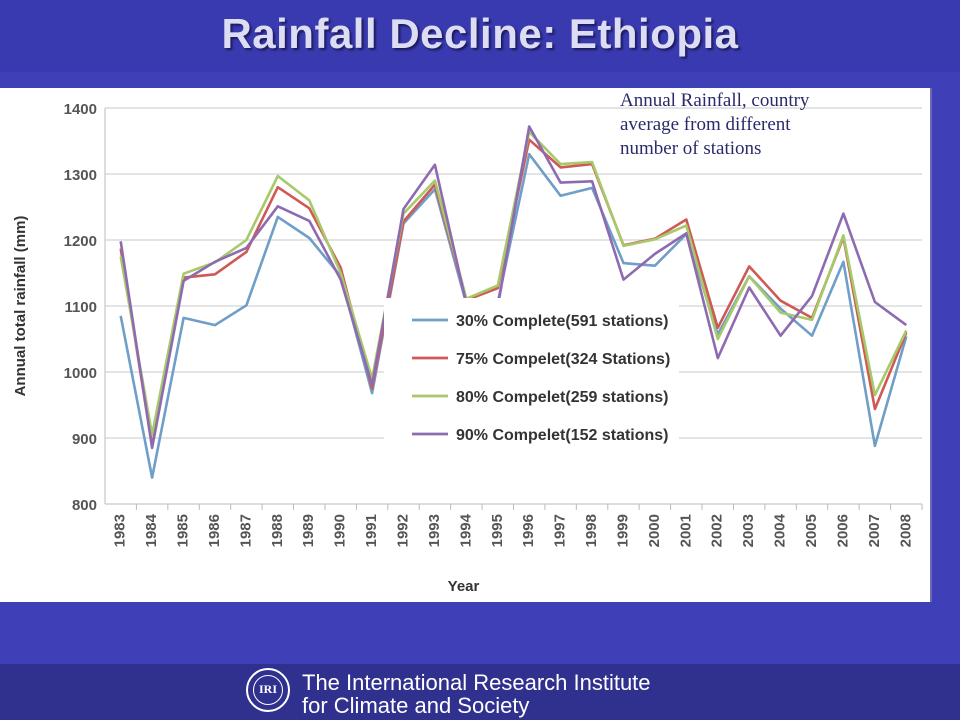 This screenshot has width=960, height=720. Describe the element at coordinates (717, 530) in the screenshot. I see `x-tick-label: 2002` at that location.